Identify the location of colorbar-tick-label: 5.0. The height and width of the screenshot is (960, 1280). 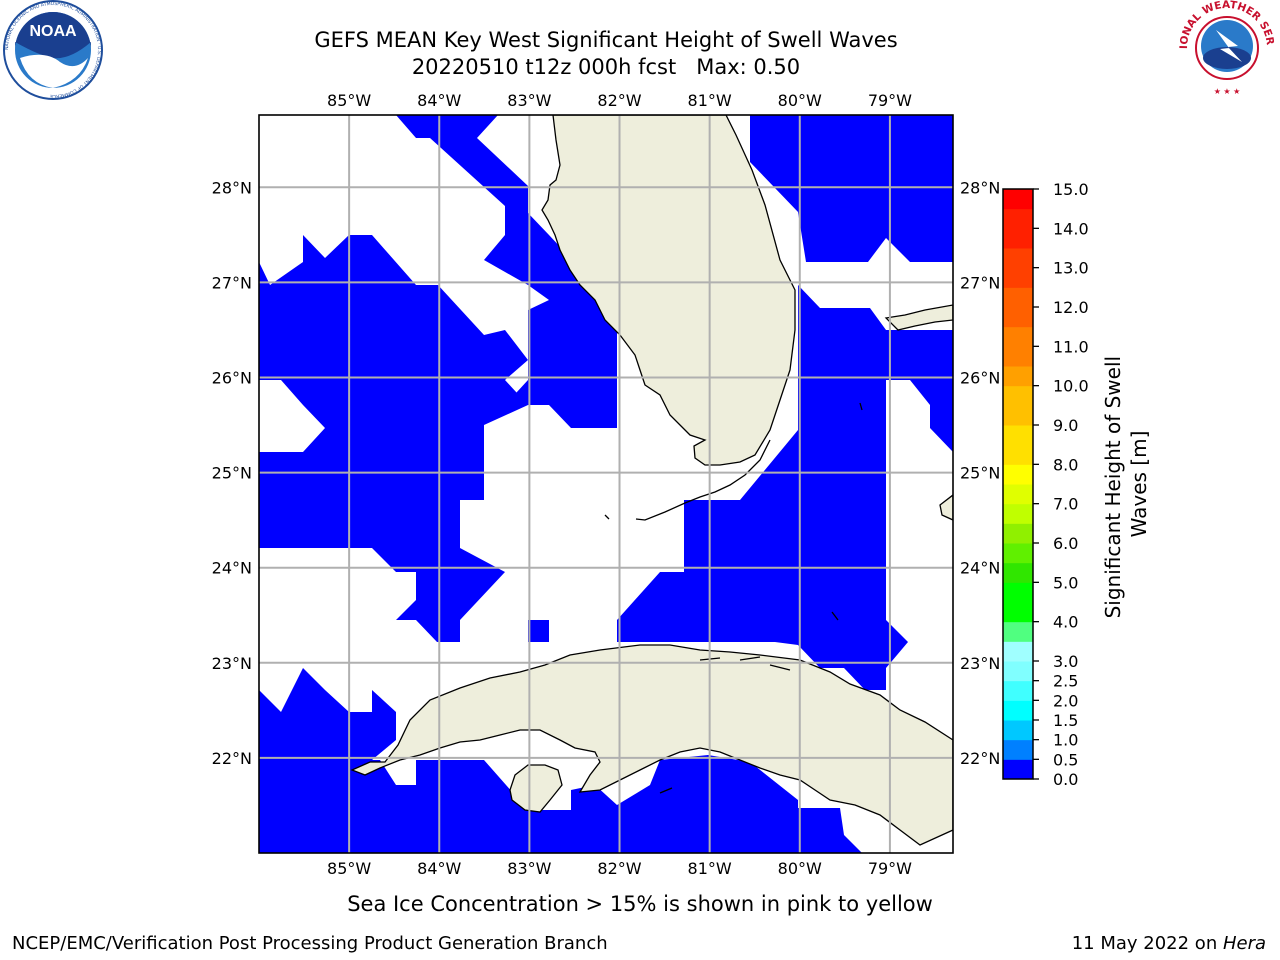
(1065, 582).